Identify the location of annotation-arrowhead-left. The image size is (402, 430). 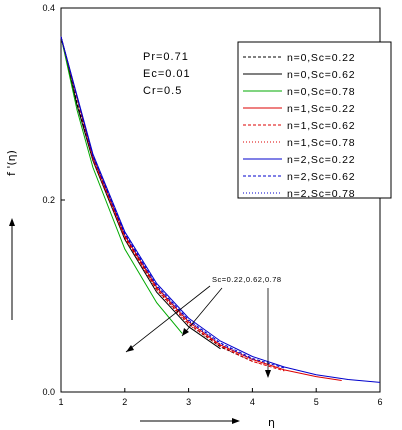
(130, 348).